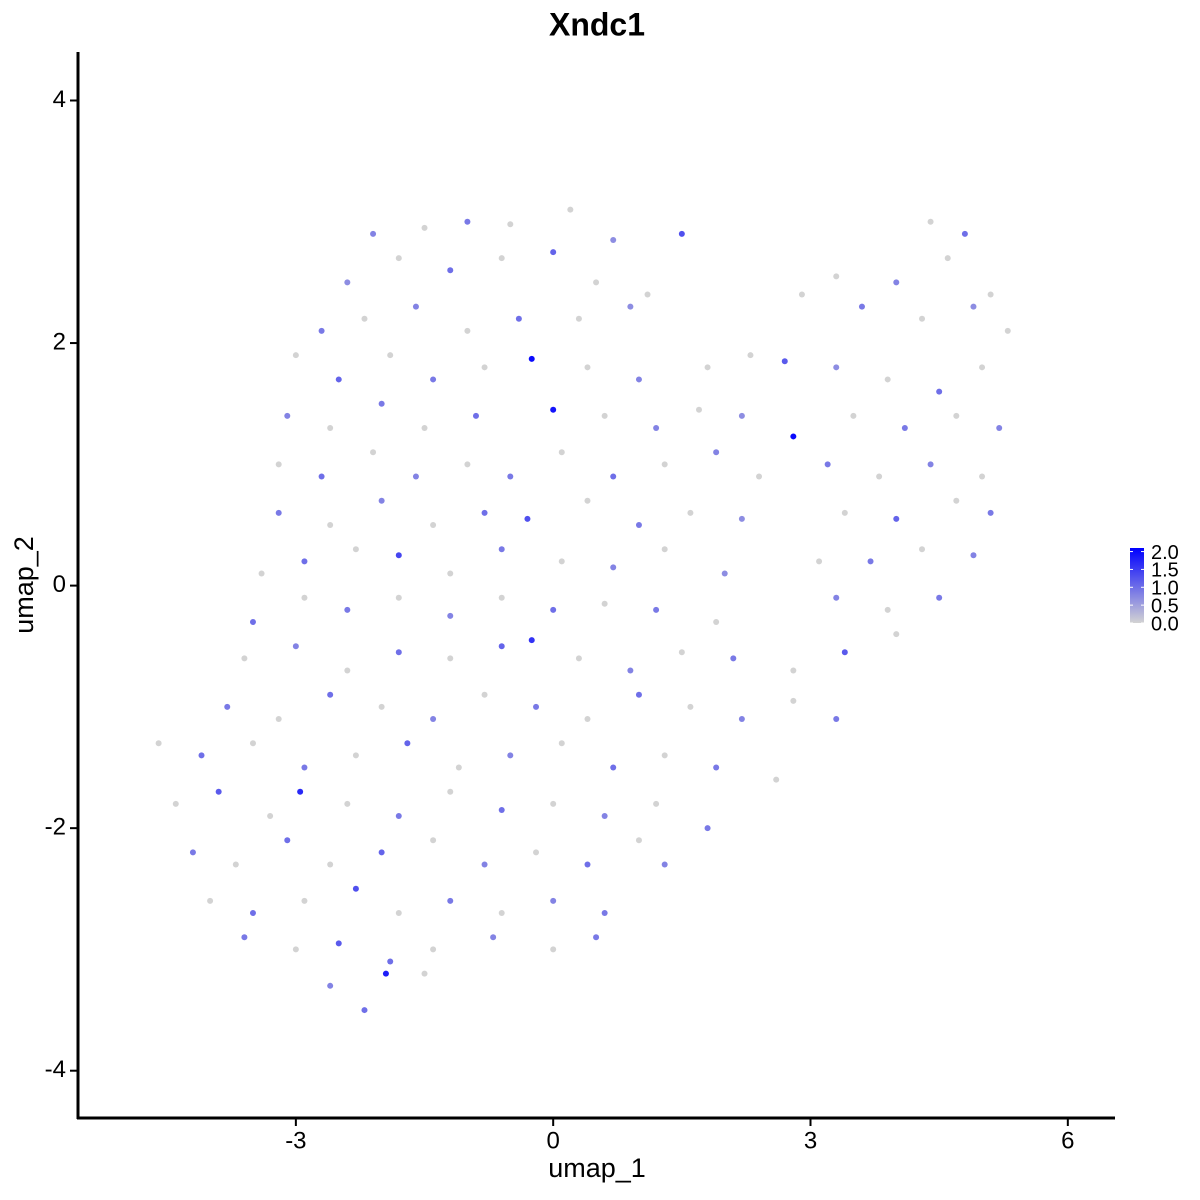  What do you see at coordinates (810, 1140) in the screenshot?
I see `x-tick-label: 3` at bounding box center [810, 1140].